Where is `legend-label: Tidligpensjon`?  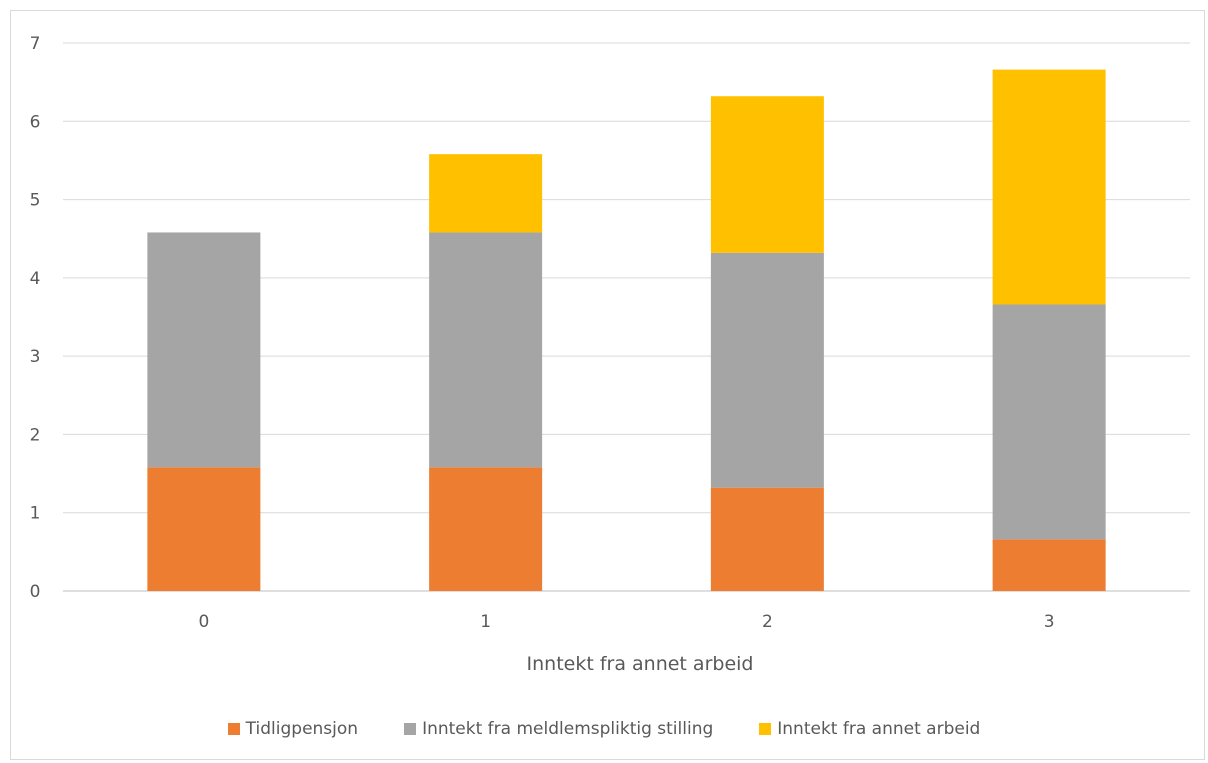 legend-label: Tidligpensjon is located at coordinates (302, 729).